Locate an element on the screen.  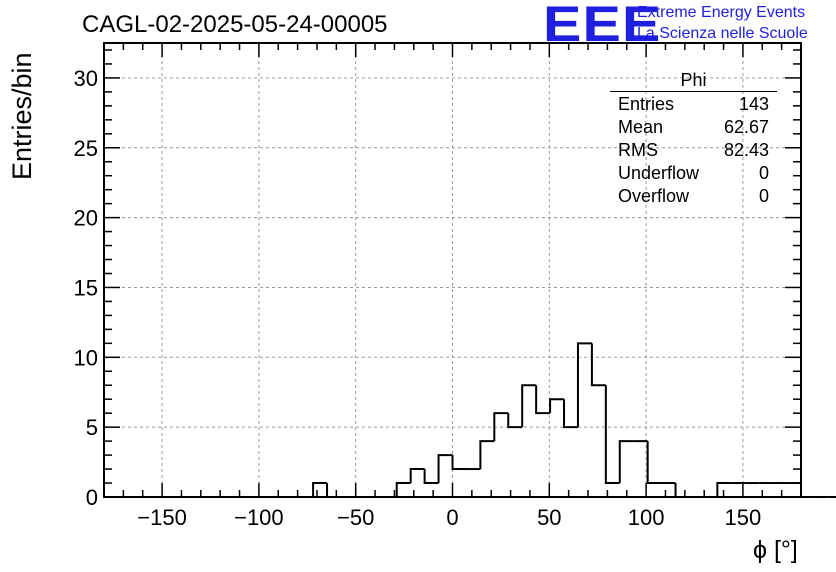
x-tick-label: 0 is located at coordinates (452, 517).